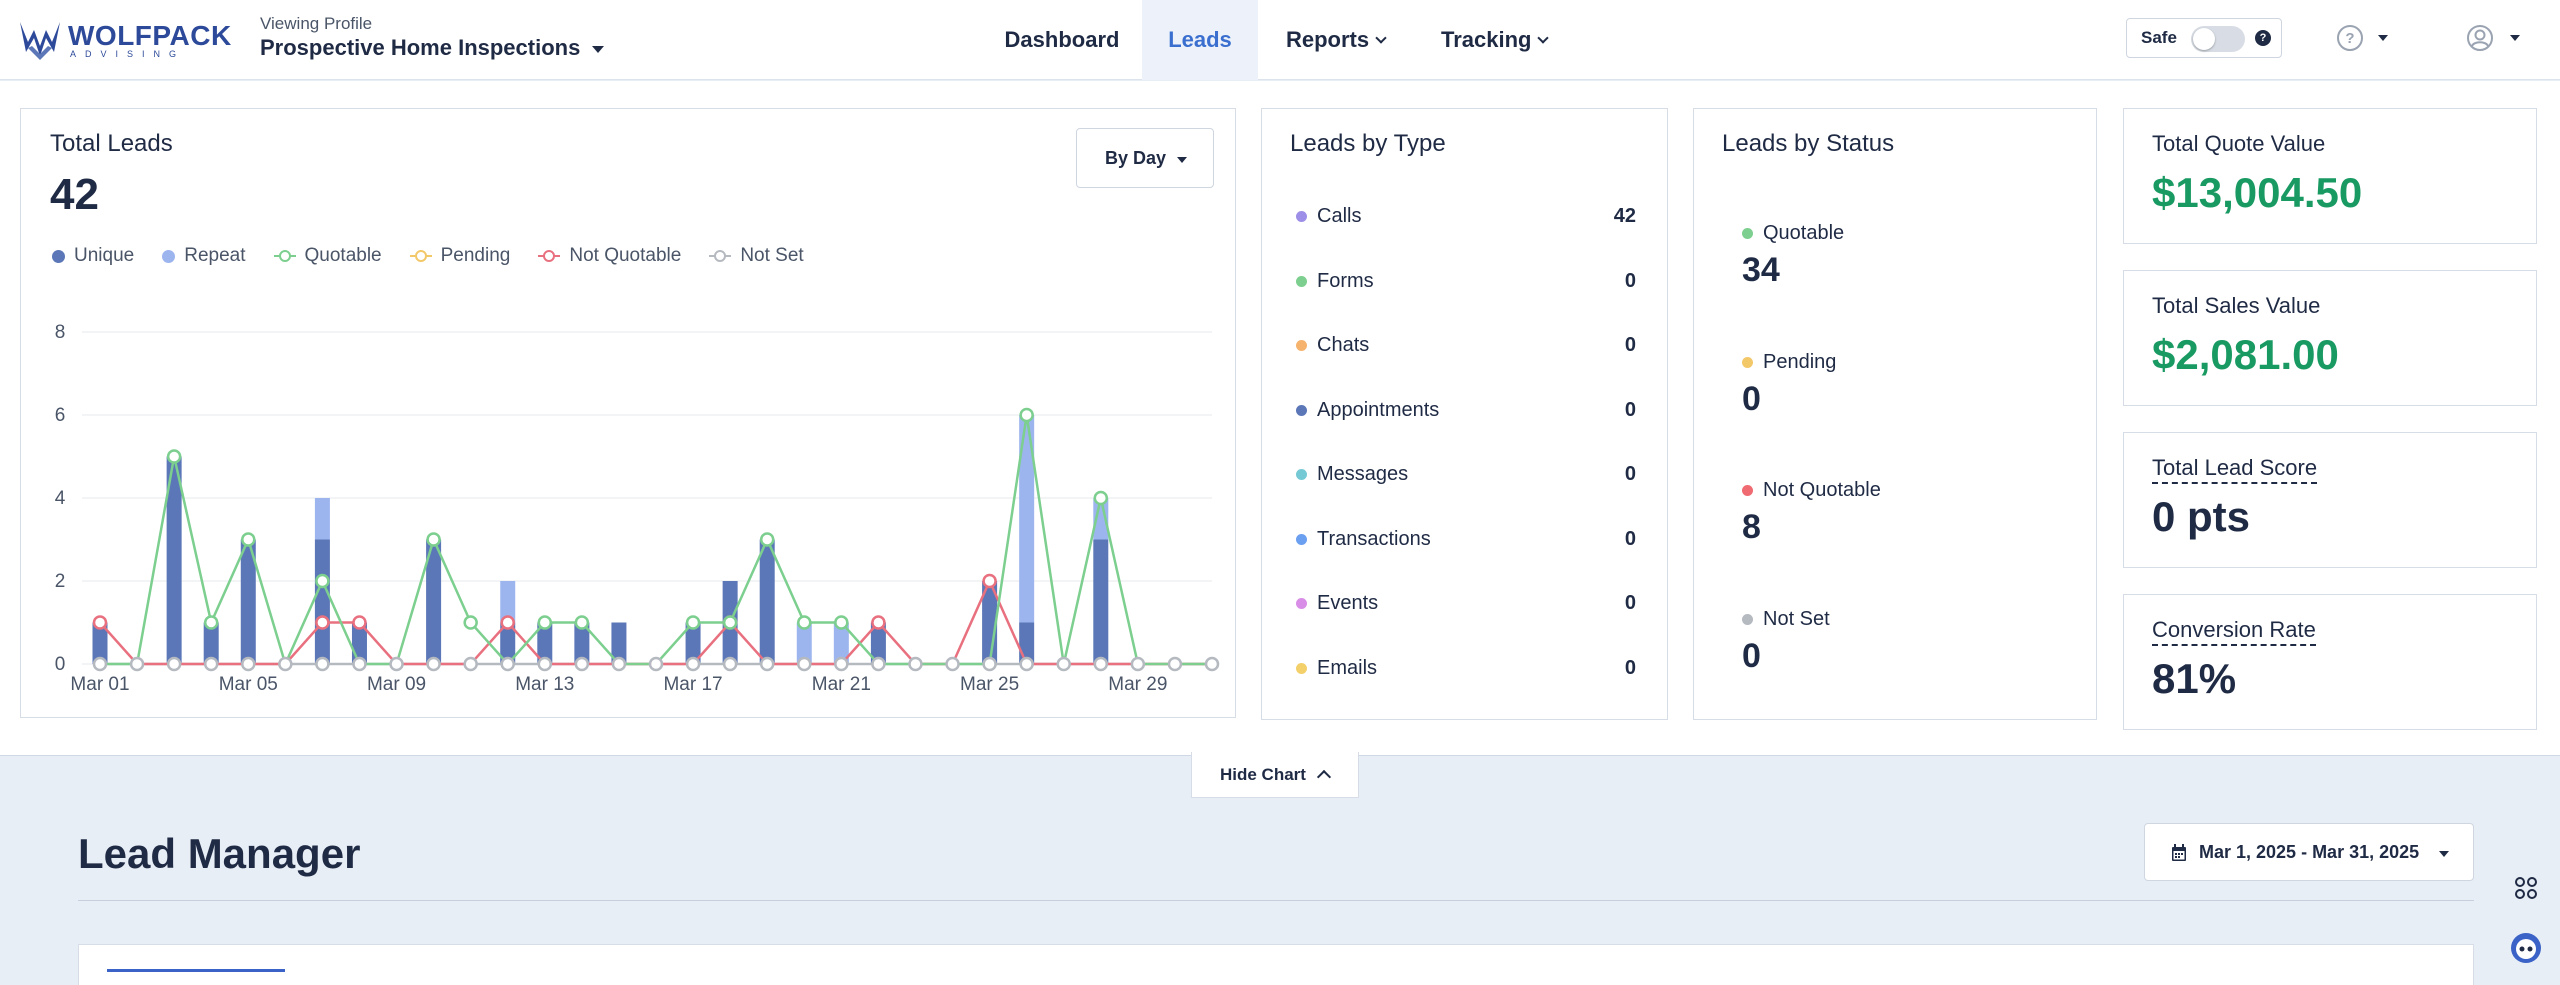 The height and width of the screenshot is (985, 2560). Describe the element at coordinates (1062, 40) in the screenshot. I see `nav-dashboard: Dashboard` at that location.